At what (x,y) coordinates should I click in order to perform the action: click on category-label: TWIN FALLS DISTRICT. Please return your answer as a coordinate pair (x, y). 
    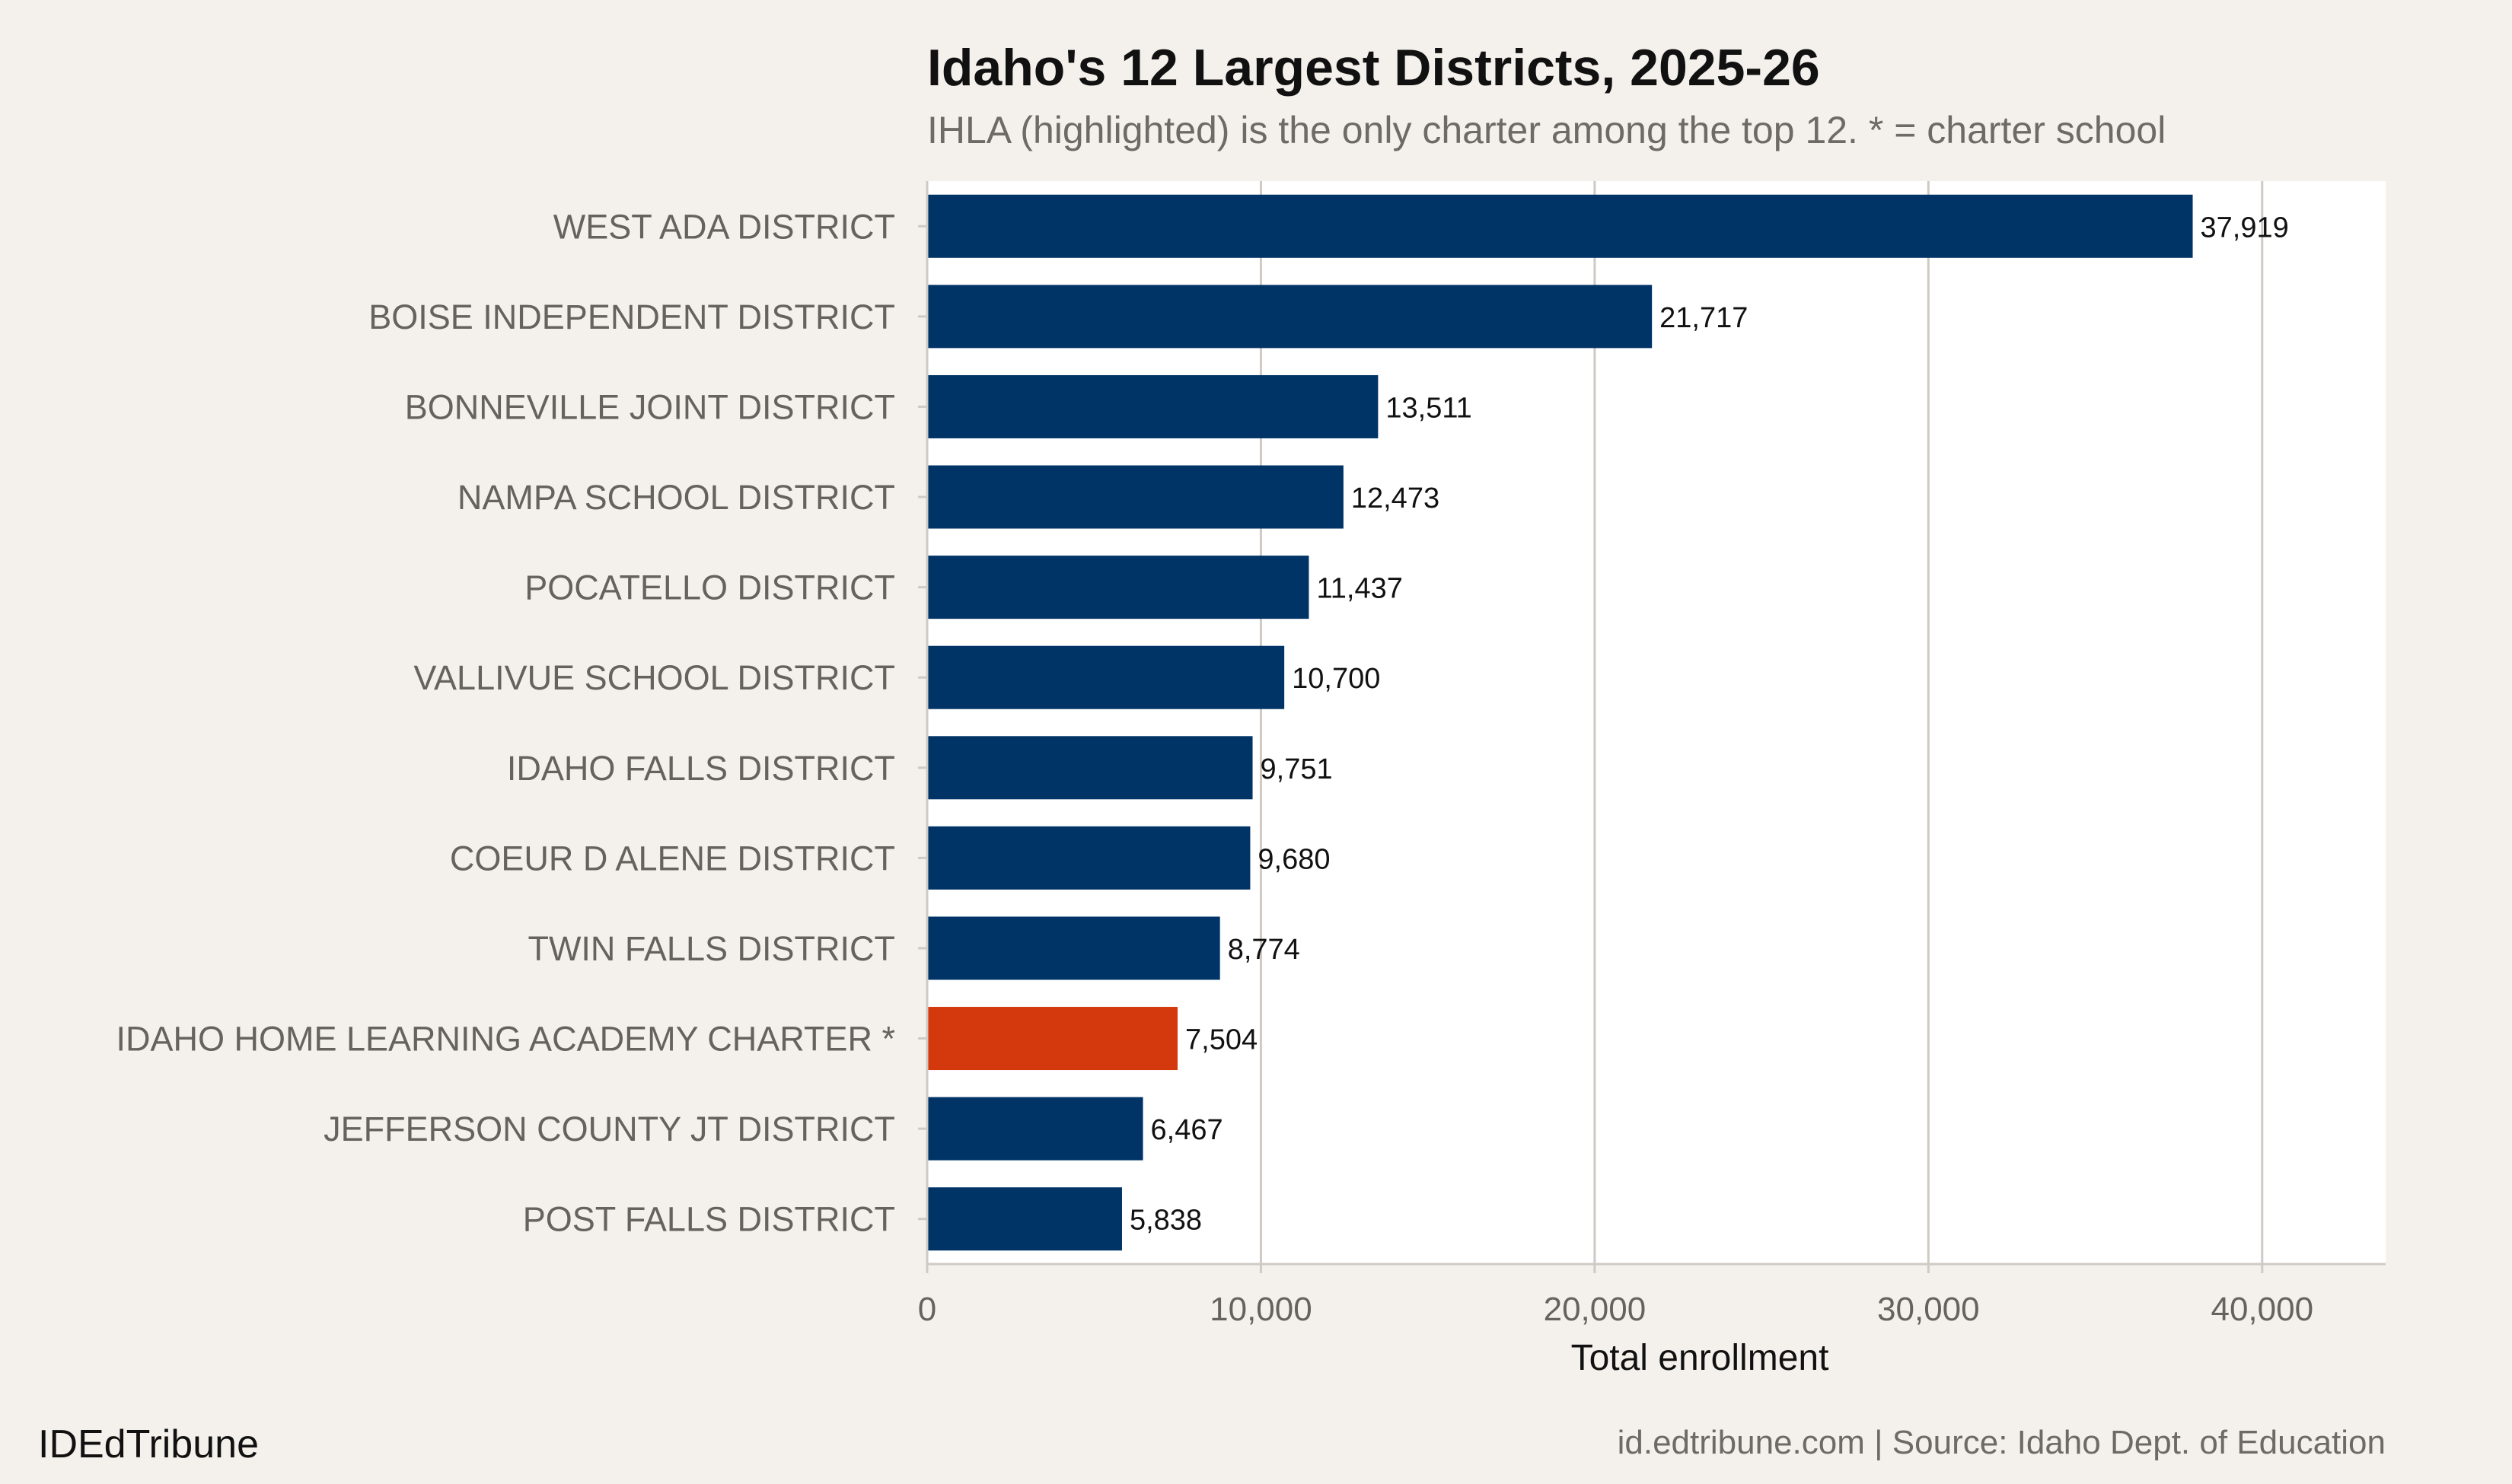
    Looking at the image, I should click on (711, 948).